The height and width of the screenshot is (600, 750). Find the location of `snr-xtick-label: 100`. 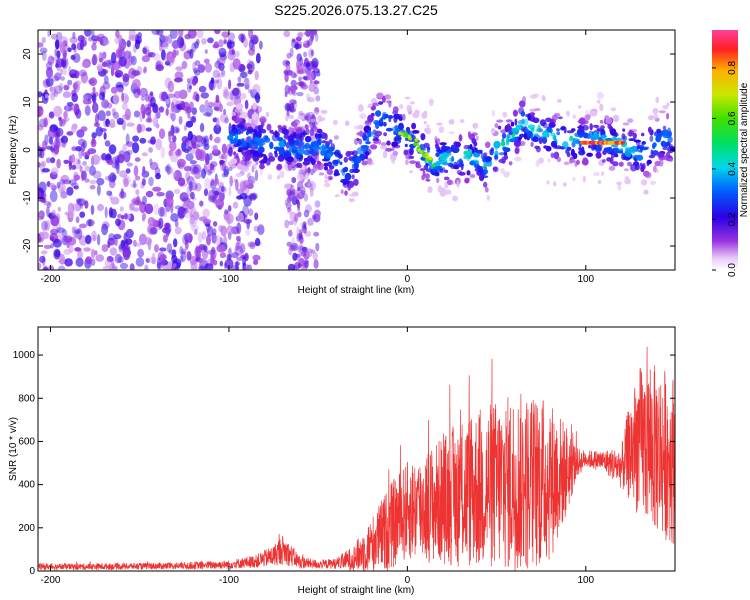

snr-xtick-label: 100 is located at coordinates (585, 580).